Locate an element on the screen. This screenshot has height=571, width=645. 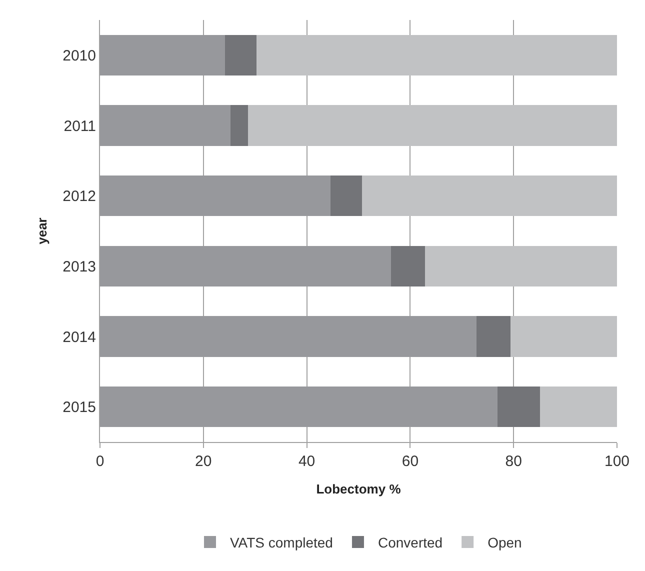
legend-label: Open is located at coordinates (505, 542).